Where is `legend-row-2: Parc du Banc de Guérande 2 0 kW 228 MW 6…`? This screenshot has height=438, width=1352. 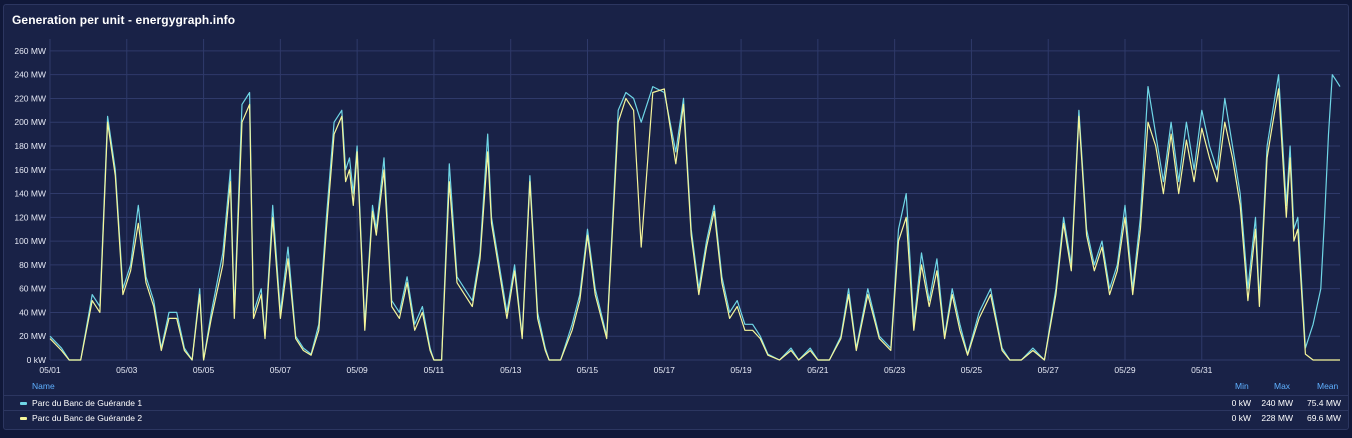 legend-row-2: Parc du Banc de Guérande 2 0 kW 228 MW 6… is located at coordinates (676, 417).